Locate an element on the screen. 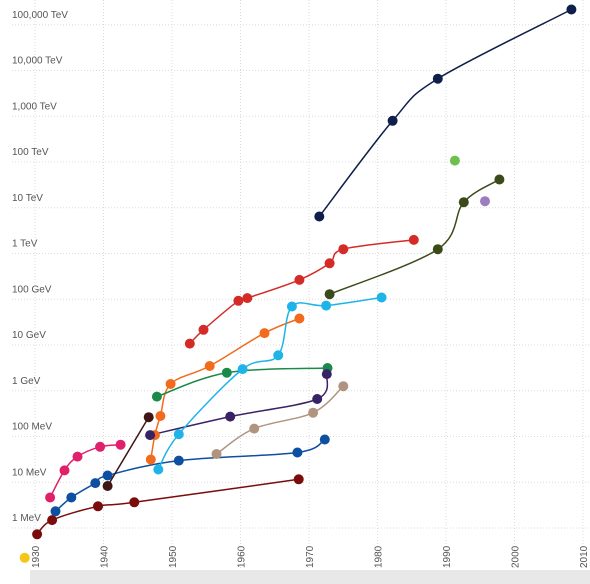 The height and width of the screenshot is (584, 590). y-tick-label: 100 MeV is located at coordinates (32, 427).